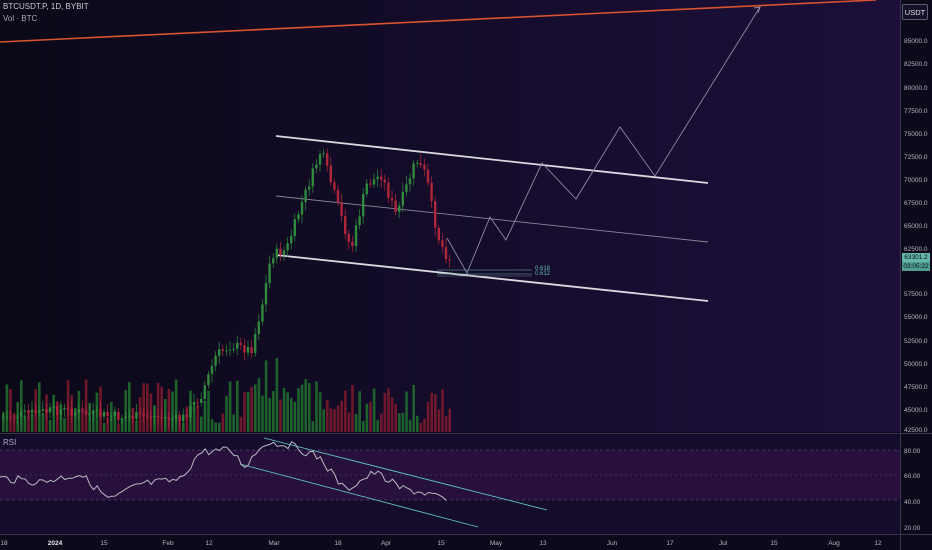  What do you see at coordinates (916, 203) in the screenshot?
I see `price-tick-label: 67500.0` at bounding box center [916, 203].